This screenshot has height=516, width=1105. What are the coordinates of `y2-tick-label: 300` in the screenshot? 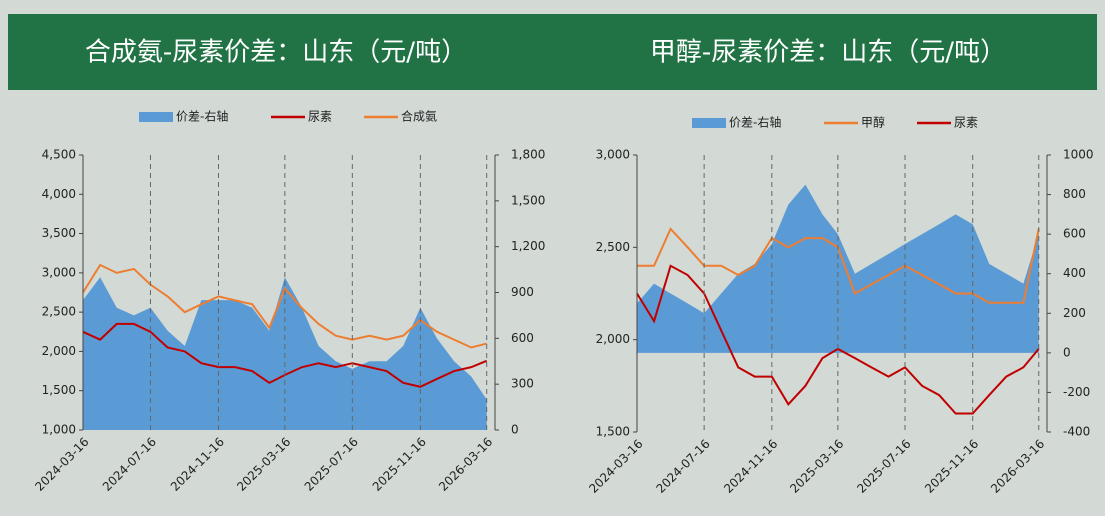 It's located at (522, 384).